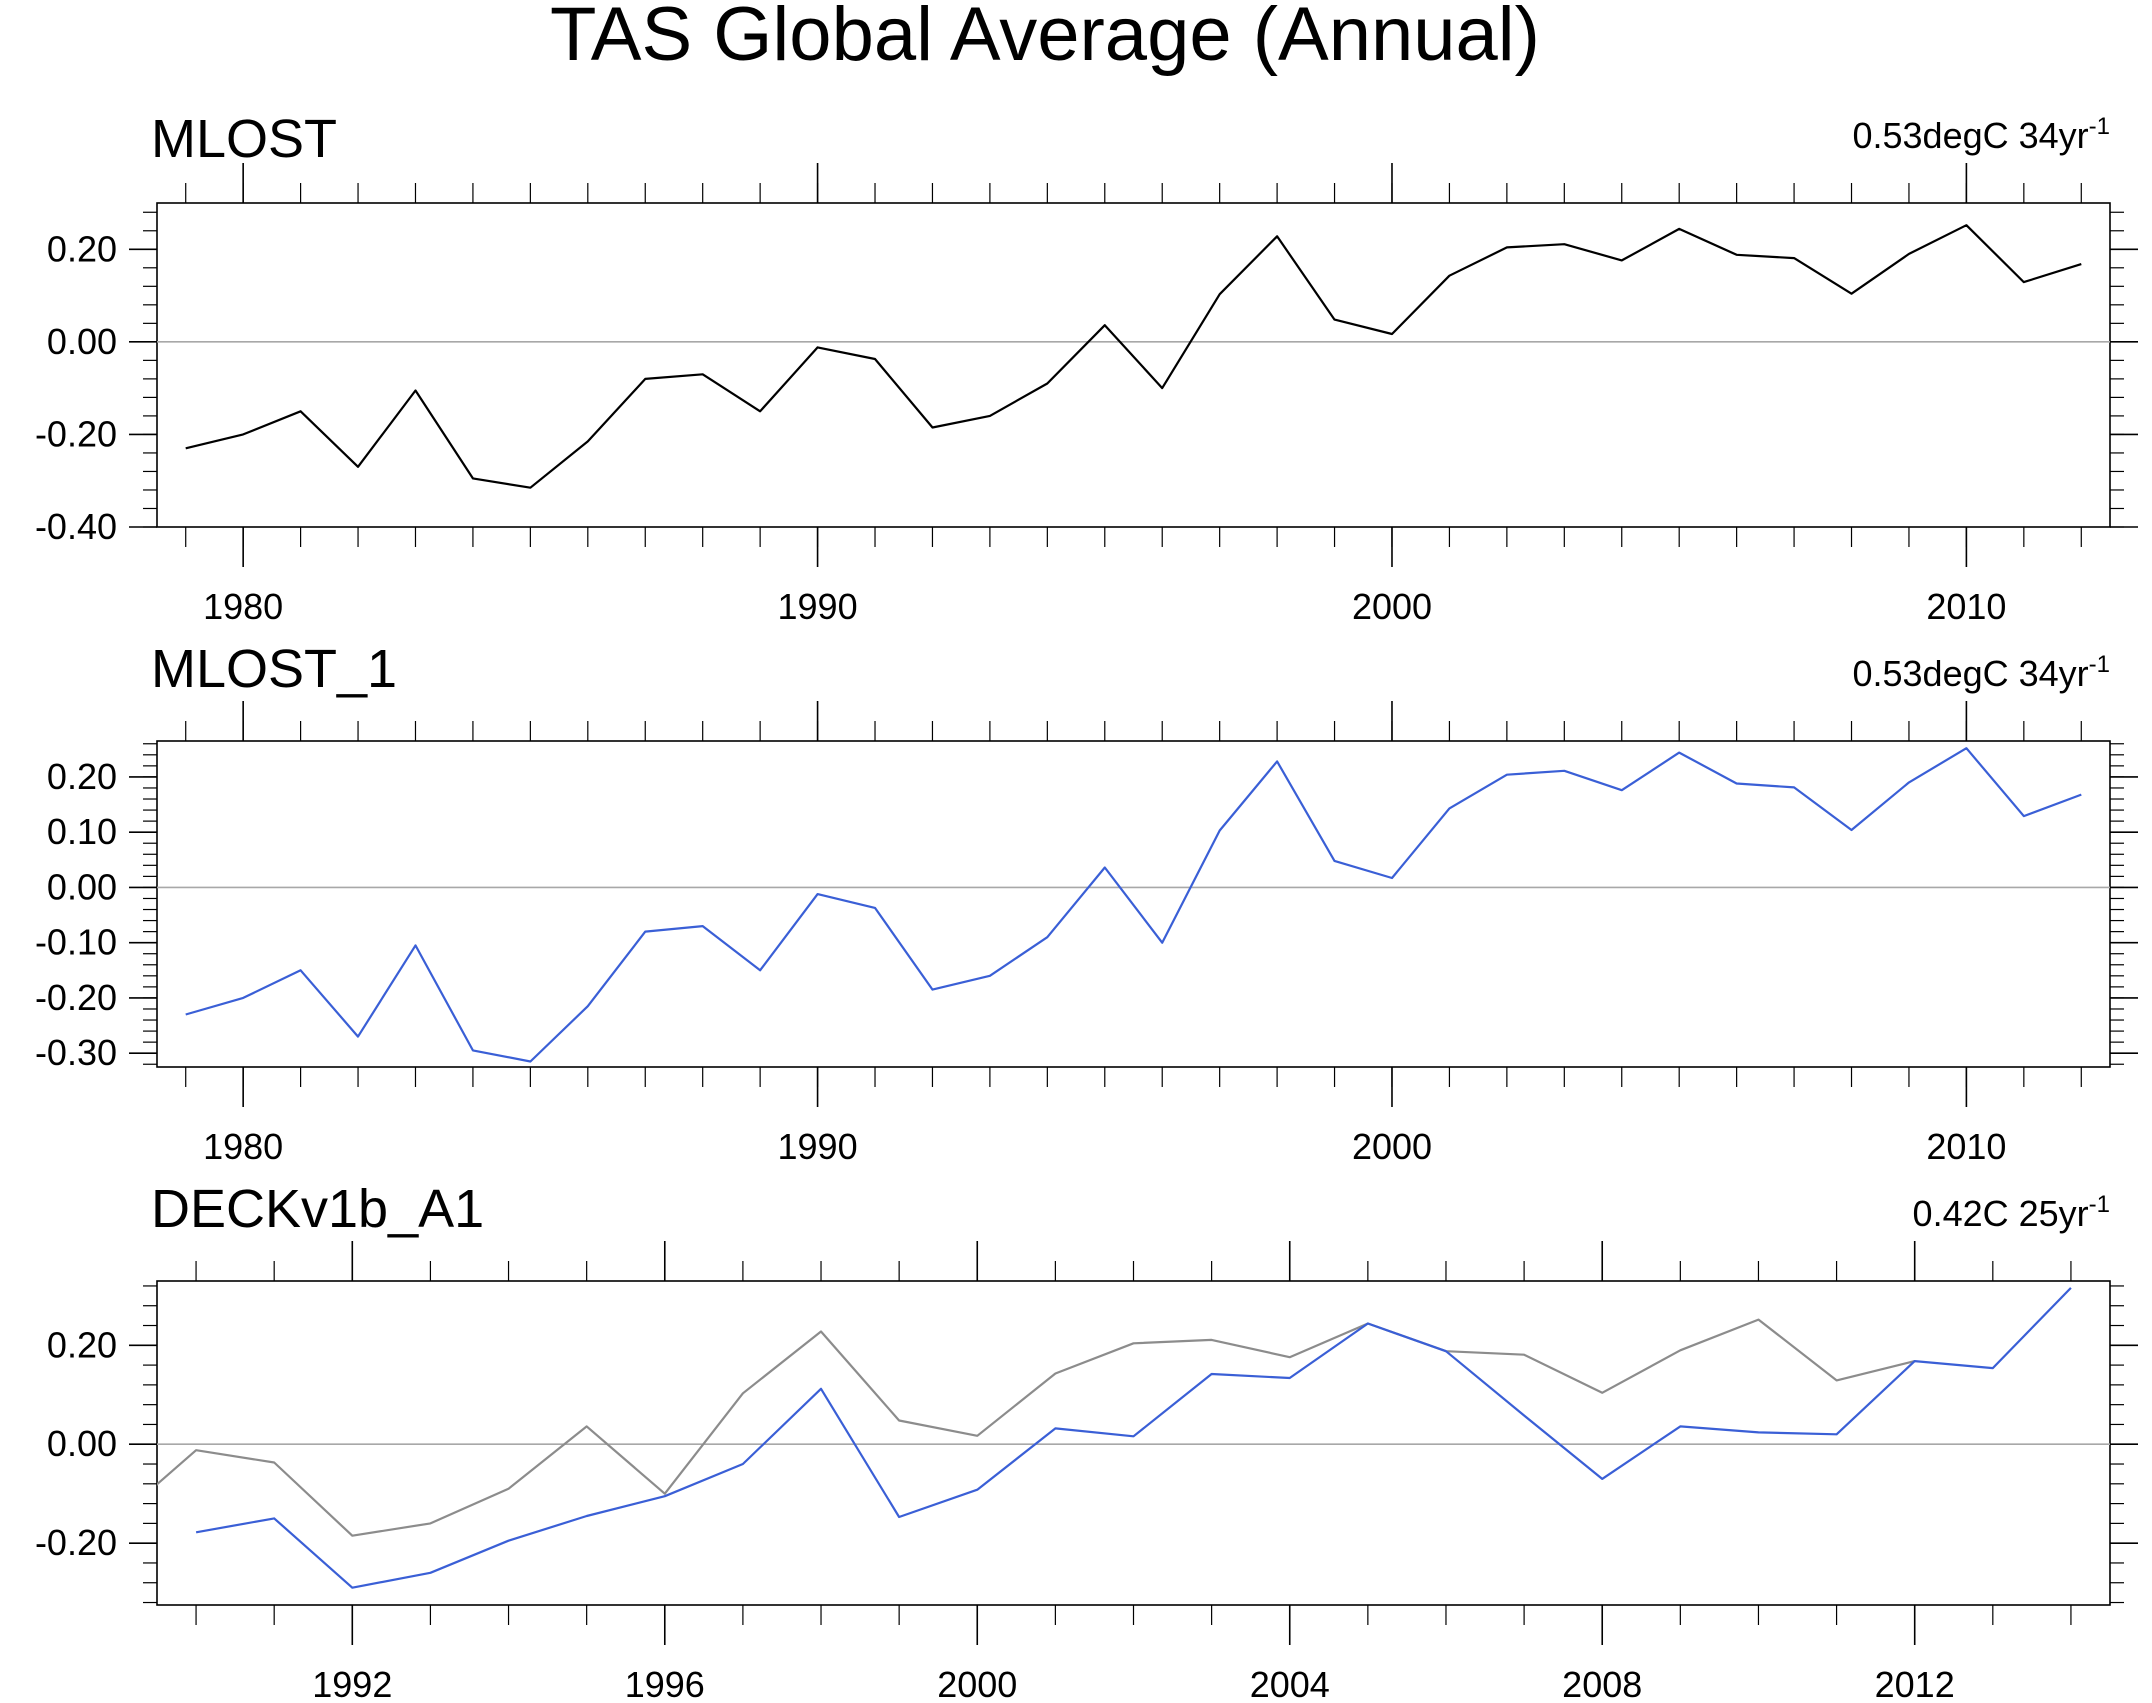 The height and width of the screenshot is (1703, 2152). Describe the element at coordinates (317, 1209) in the screenshot. I see `panel-title: DECKv1b_A1` at that location.